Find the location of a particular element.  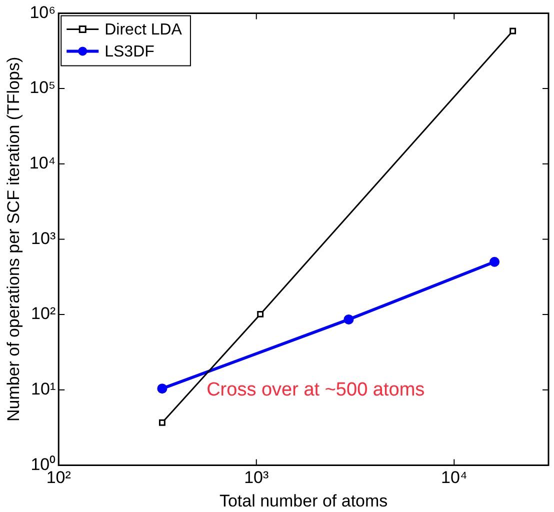

annotation: Cross over at ~500 atoms is located at coordinates (315, 390).